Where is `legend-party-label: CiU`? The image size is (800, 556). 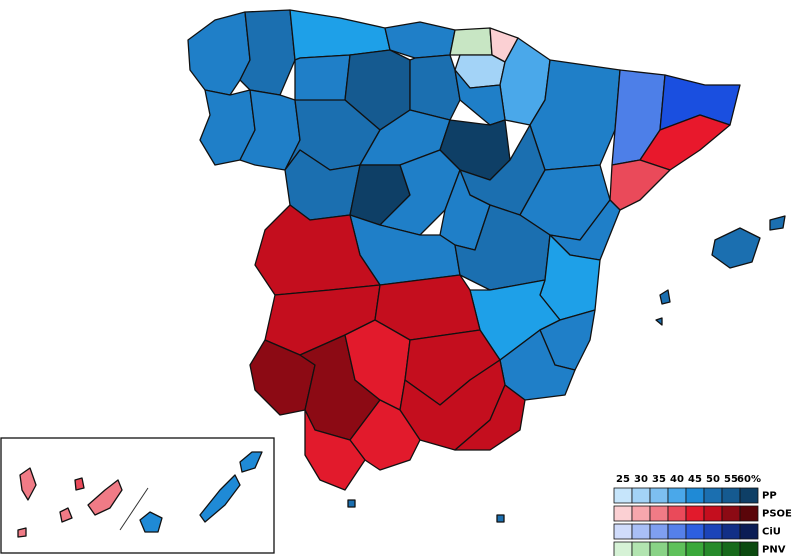 legend-party-label: CiU is located at coordinates (771, 532).